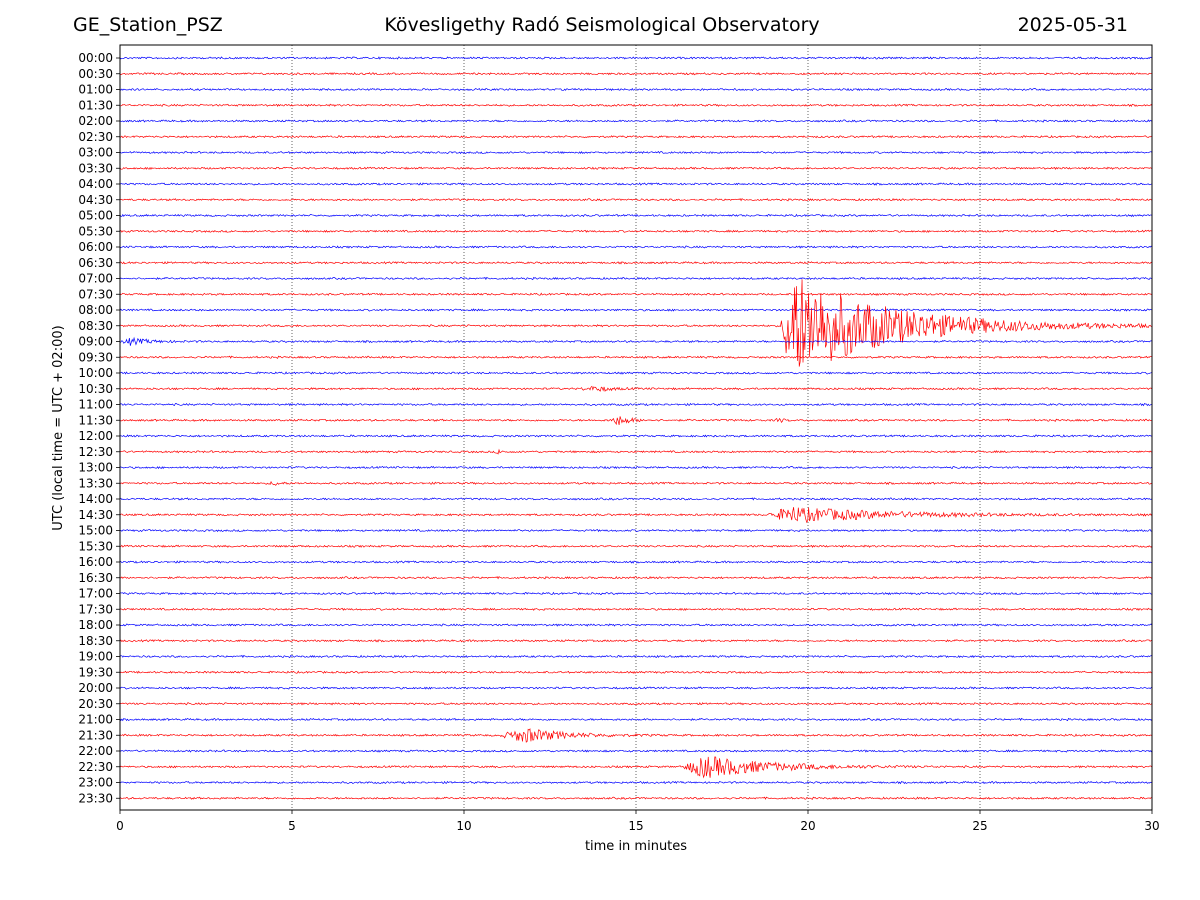  Describe the element at coordinates (95, 641) in the screenshot. I see `y-tick-label: 18:30` at that location.